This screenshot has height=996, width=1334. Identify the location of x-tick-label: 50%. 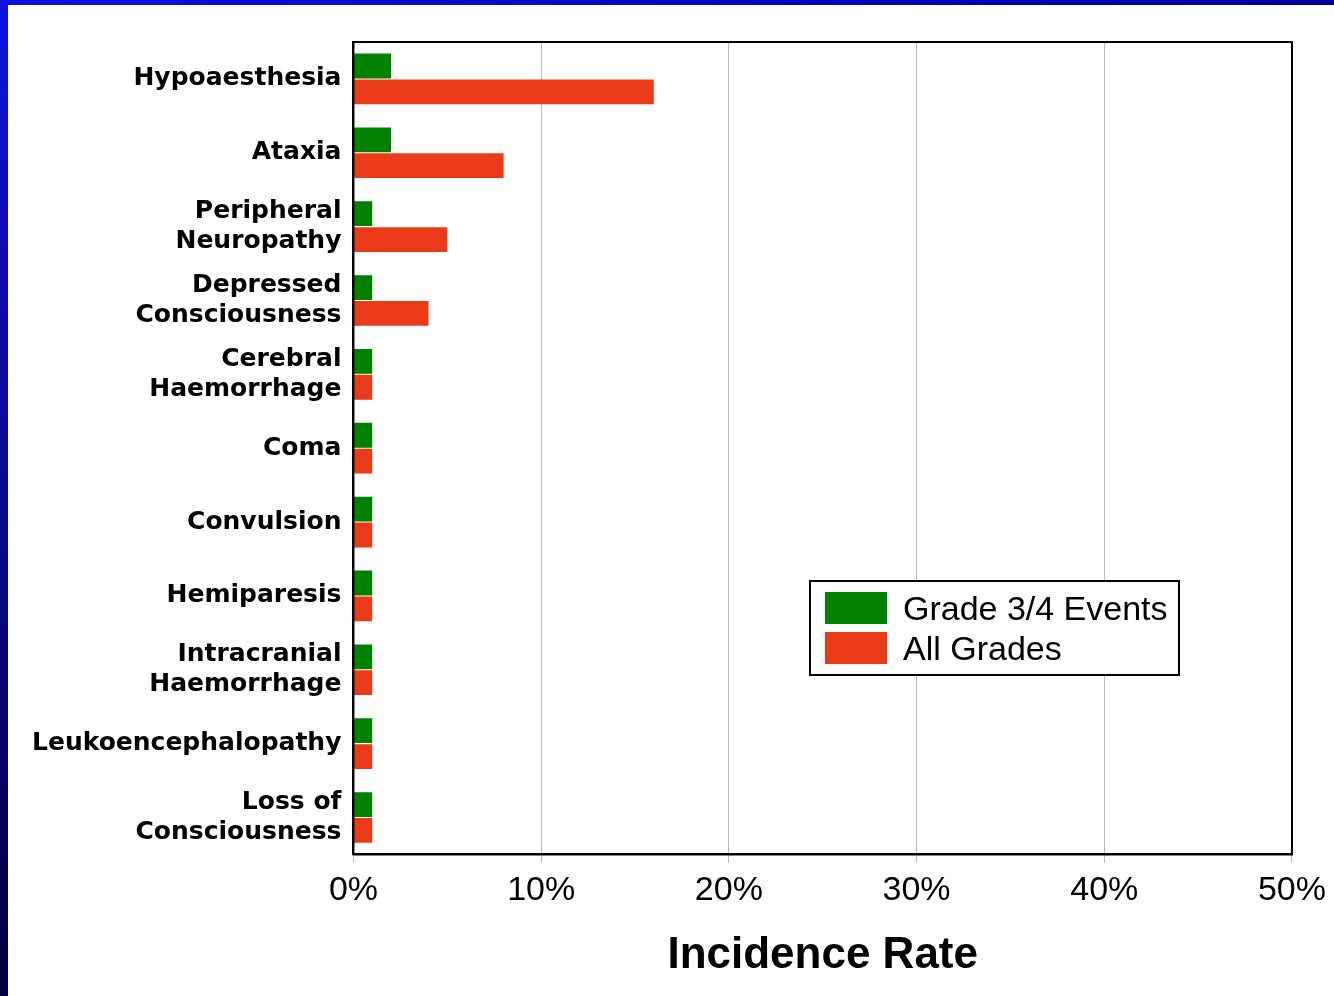
(1292, 888).